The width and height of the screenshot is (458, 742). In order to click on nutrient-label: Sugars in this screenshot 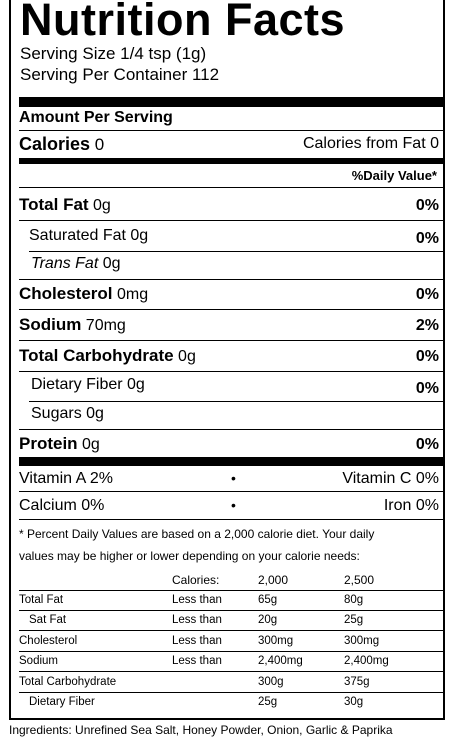, I will do `click(56, 413)`.